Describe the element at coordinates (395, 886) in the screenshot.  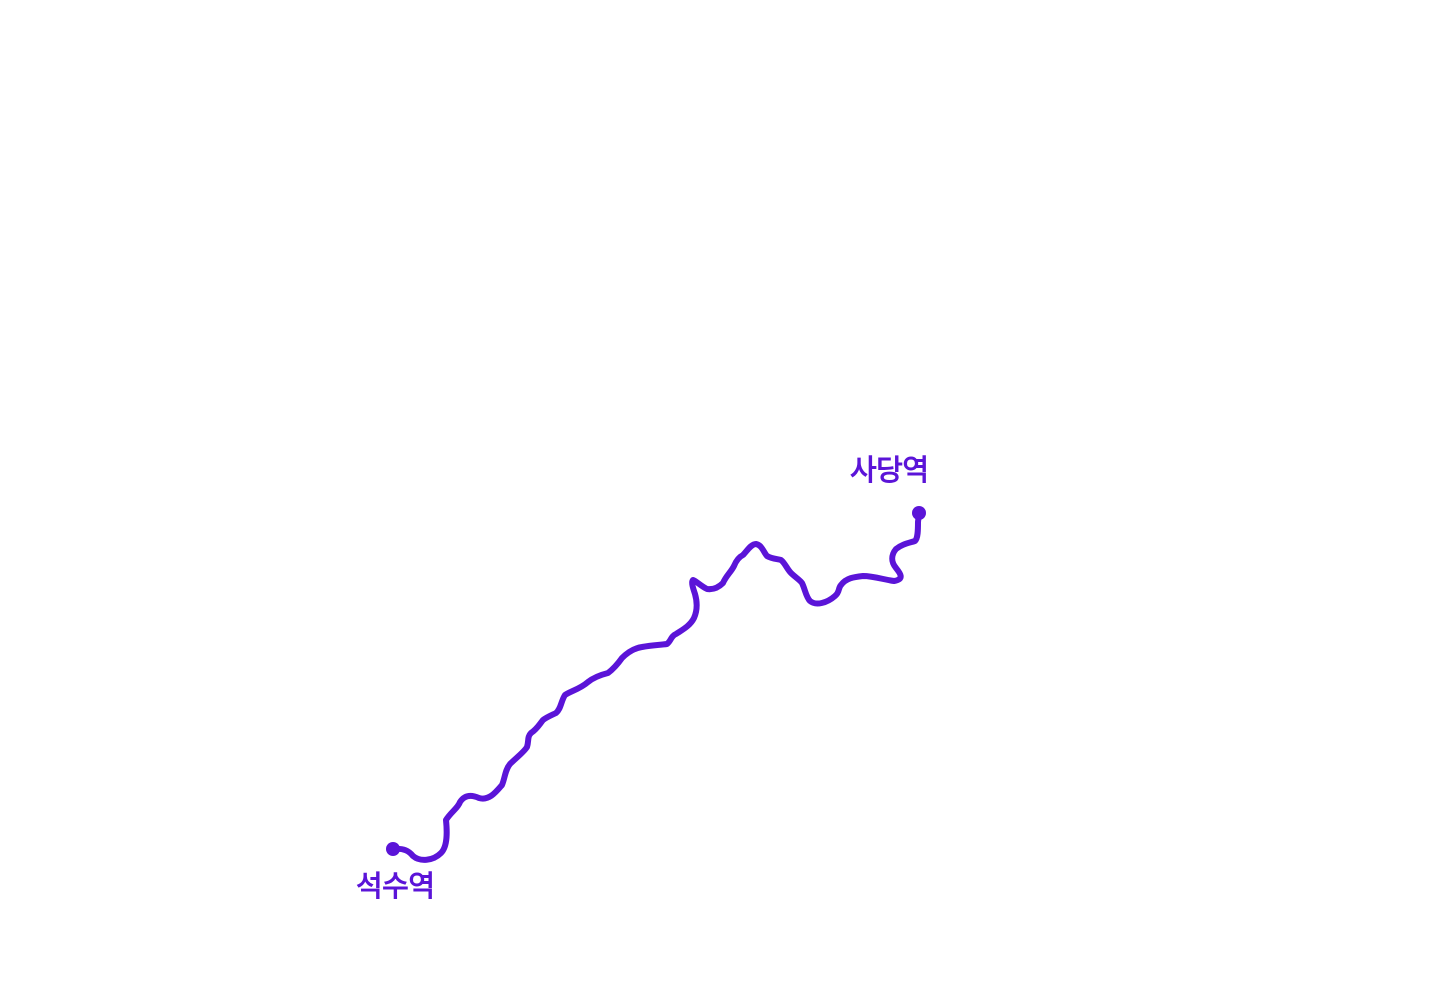
I see `start-station-label: 석수역` at that location.